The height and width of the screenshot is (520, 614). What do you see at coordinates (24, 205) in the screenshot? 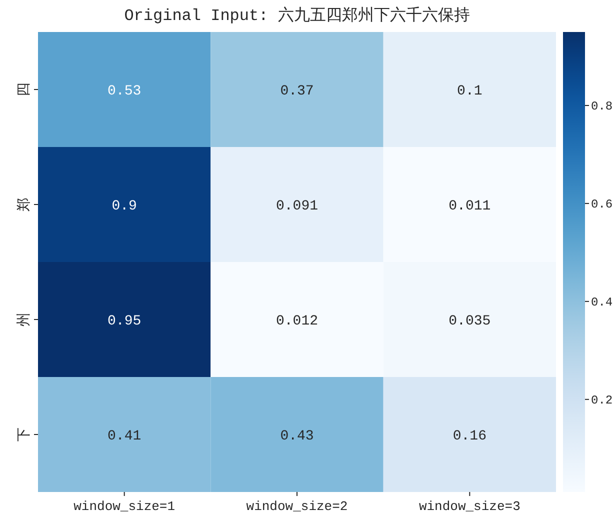
I see `y-tick-label: 郑` at bounding box center [24, 205].